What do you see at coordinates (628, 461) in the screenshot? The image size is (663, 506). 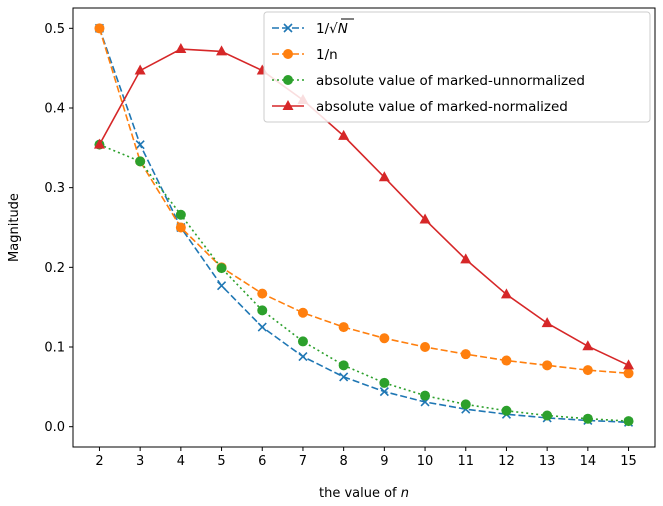 I see `x-tick-label: 15` at bounding box center [628, 461].